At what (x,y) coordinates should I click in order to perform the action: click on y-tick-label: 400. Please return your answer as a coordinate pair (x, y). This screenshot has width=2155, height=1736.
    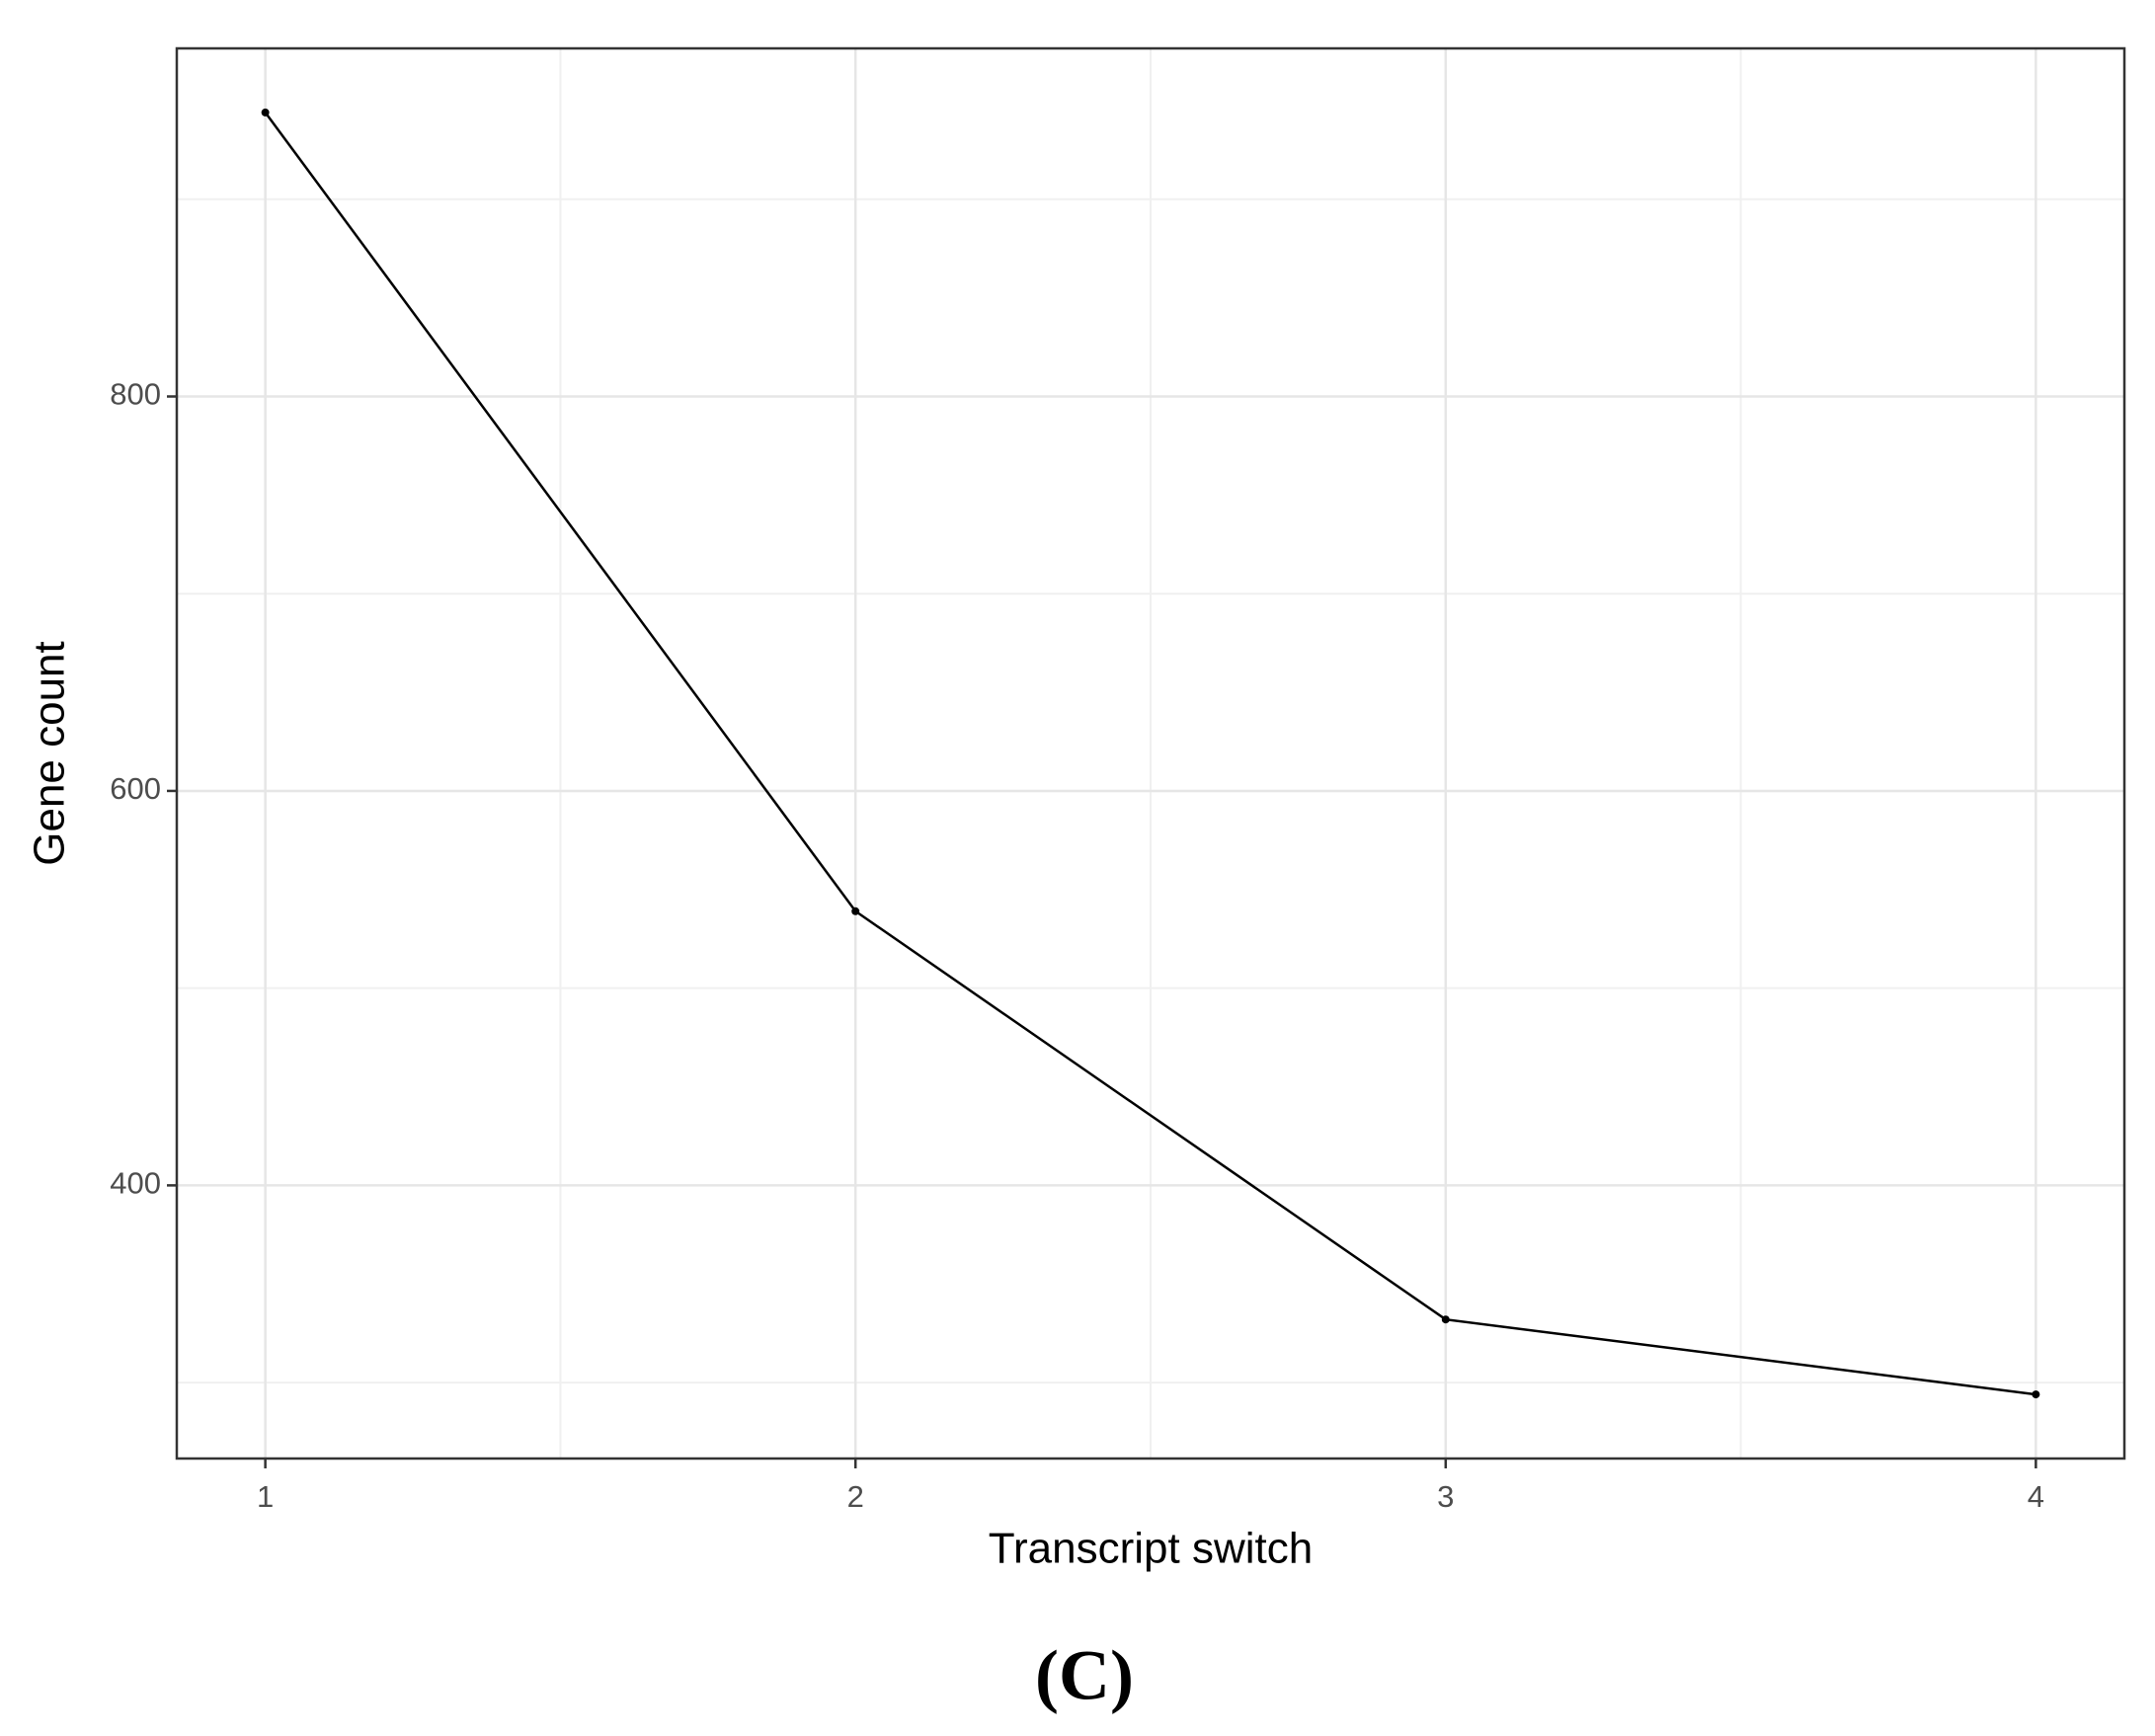
    Looking at the image, I should click on (135, 1183).